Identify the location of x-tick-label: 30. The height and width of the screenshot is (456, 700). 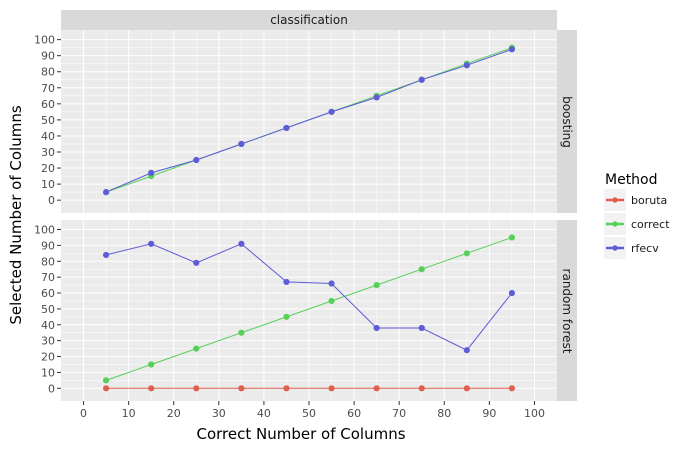
(219, 413).